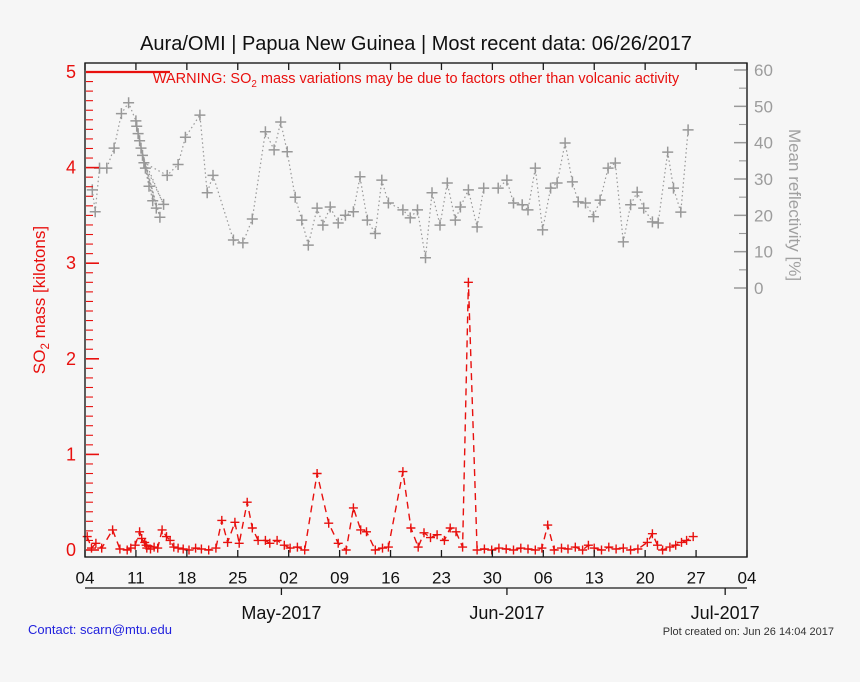 This screenshot has width=860, height=682. Describe the element at coordinates (71, 454) in the screenshot. I see `y-left-tick-label: 1` at that location.